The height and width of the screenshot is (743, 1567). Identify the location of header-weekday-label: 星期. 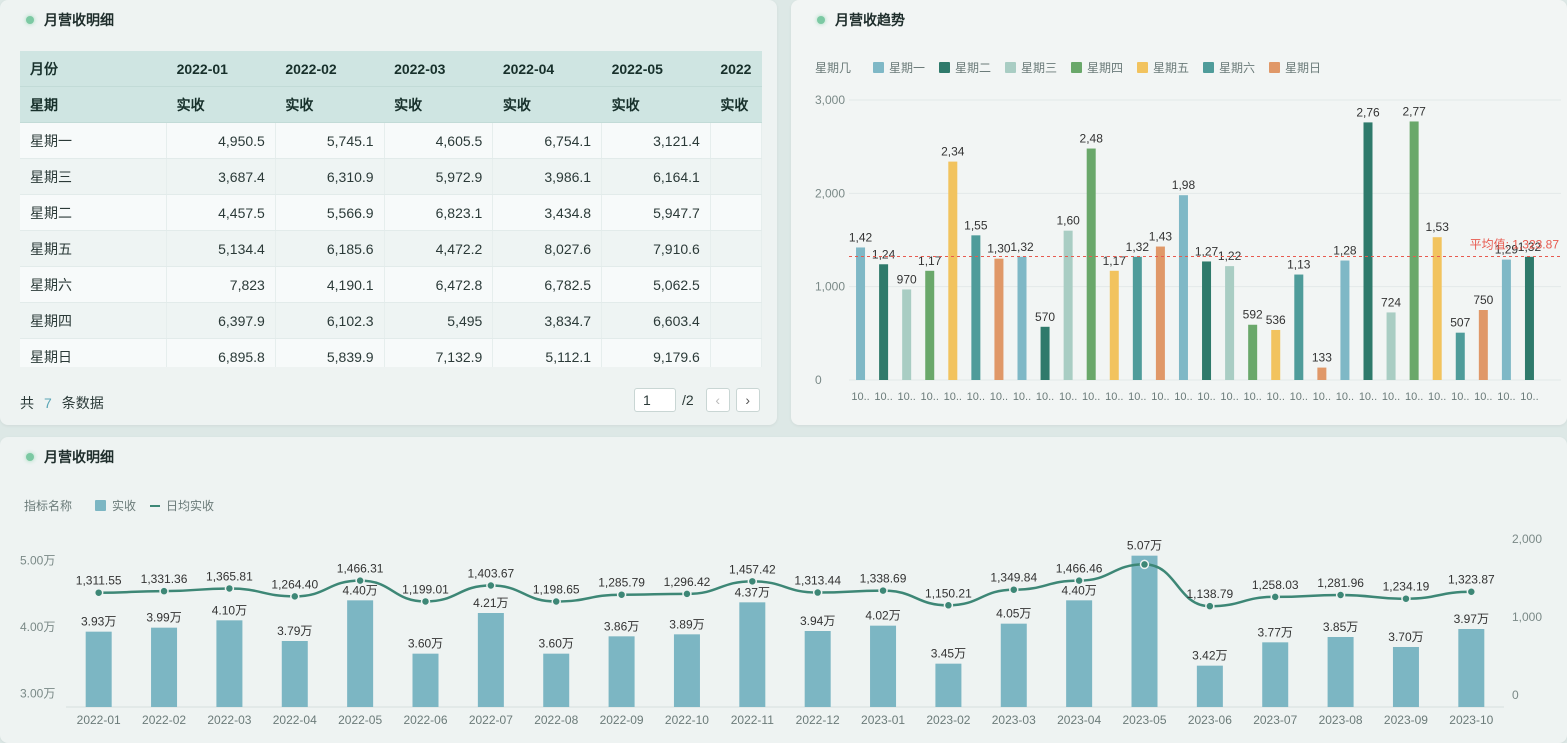
(93, 104).